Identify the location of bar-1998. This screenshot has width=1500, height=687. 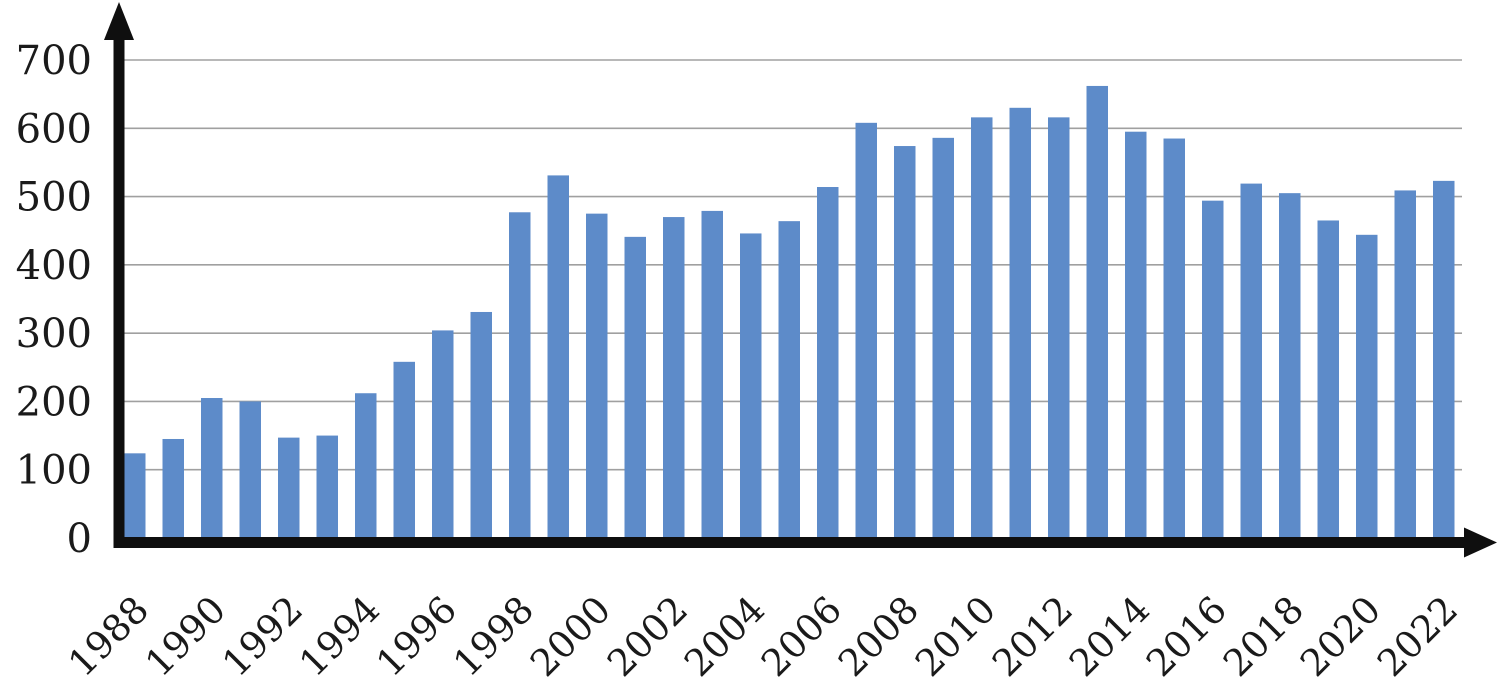
(520, 374).